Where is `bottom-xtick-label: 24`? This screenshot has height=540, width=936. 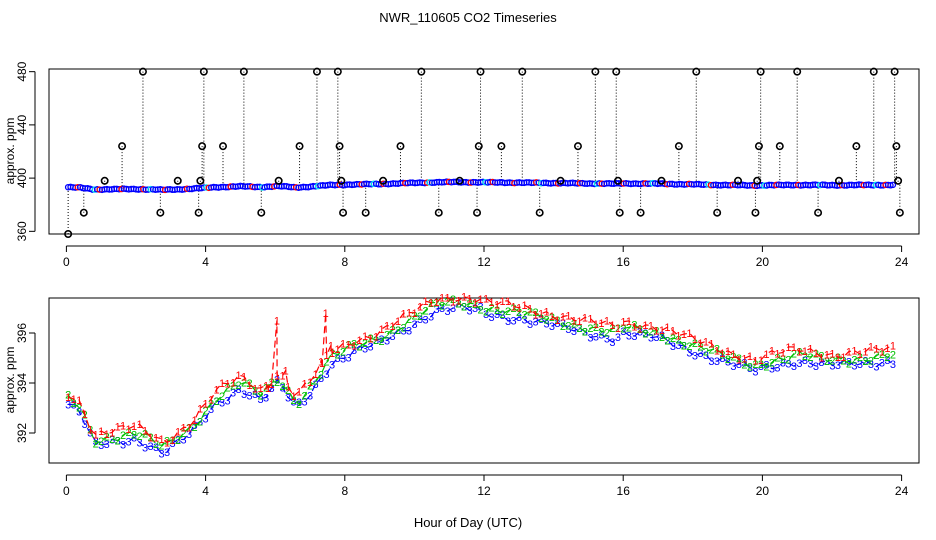 bottom-xtick-label: 24 is located at coordinates (902, 491).